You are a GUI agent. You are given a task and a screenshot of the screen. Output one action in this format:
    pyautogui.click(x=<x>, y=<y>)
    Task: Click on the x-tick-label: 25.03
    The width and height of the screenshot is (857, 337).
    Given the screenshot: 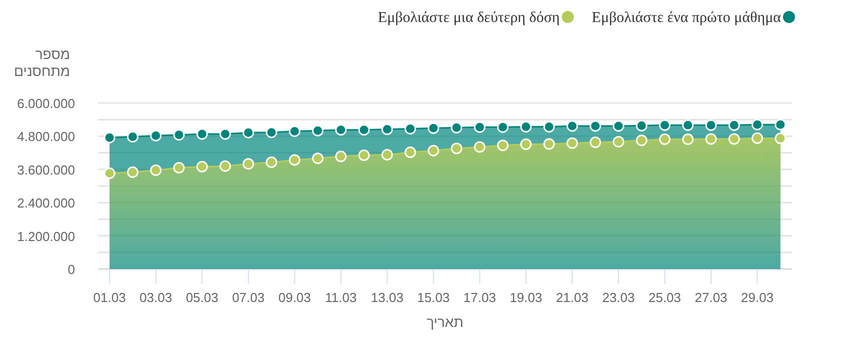 What is the action you would take?
    pyautogui.click(x=665, y=297)
    